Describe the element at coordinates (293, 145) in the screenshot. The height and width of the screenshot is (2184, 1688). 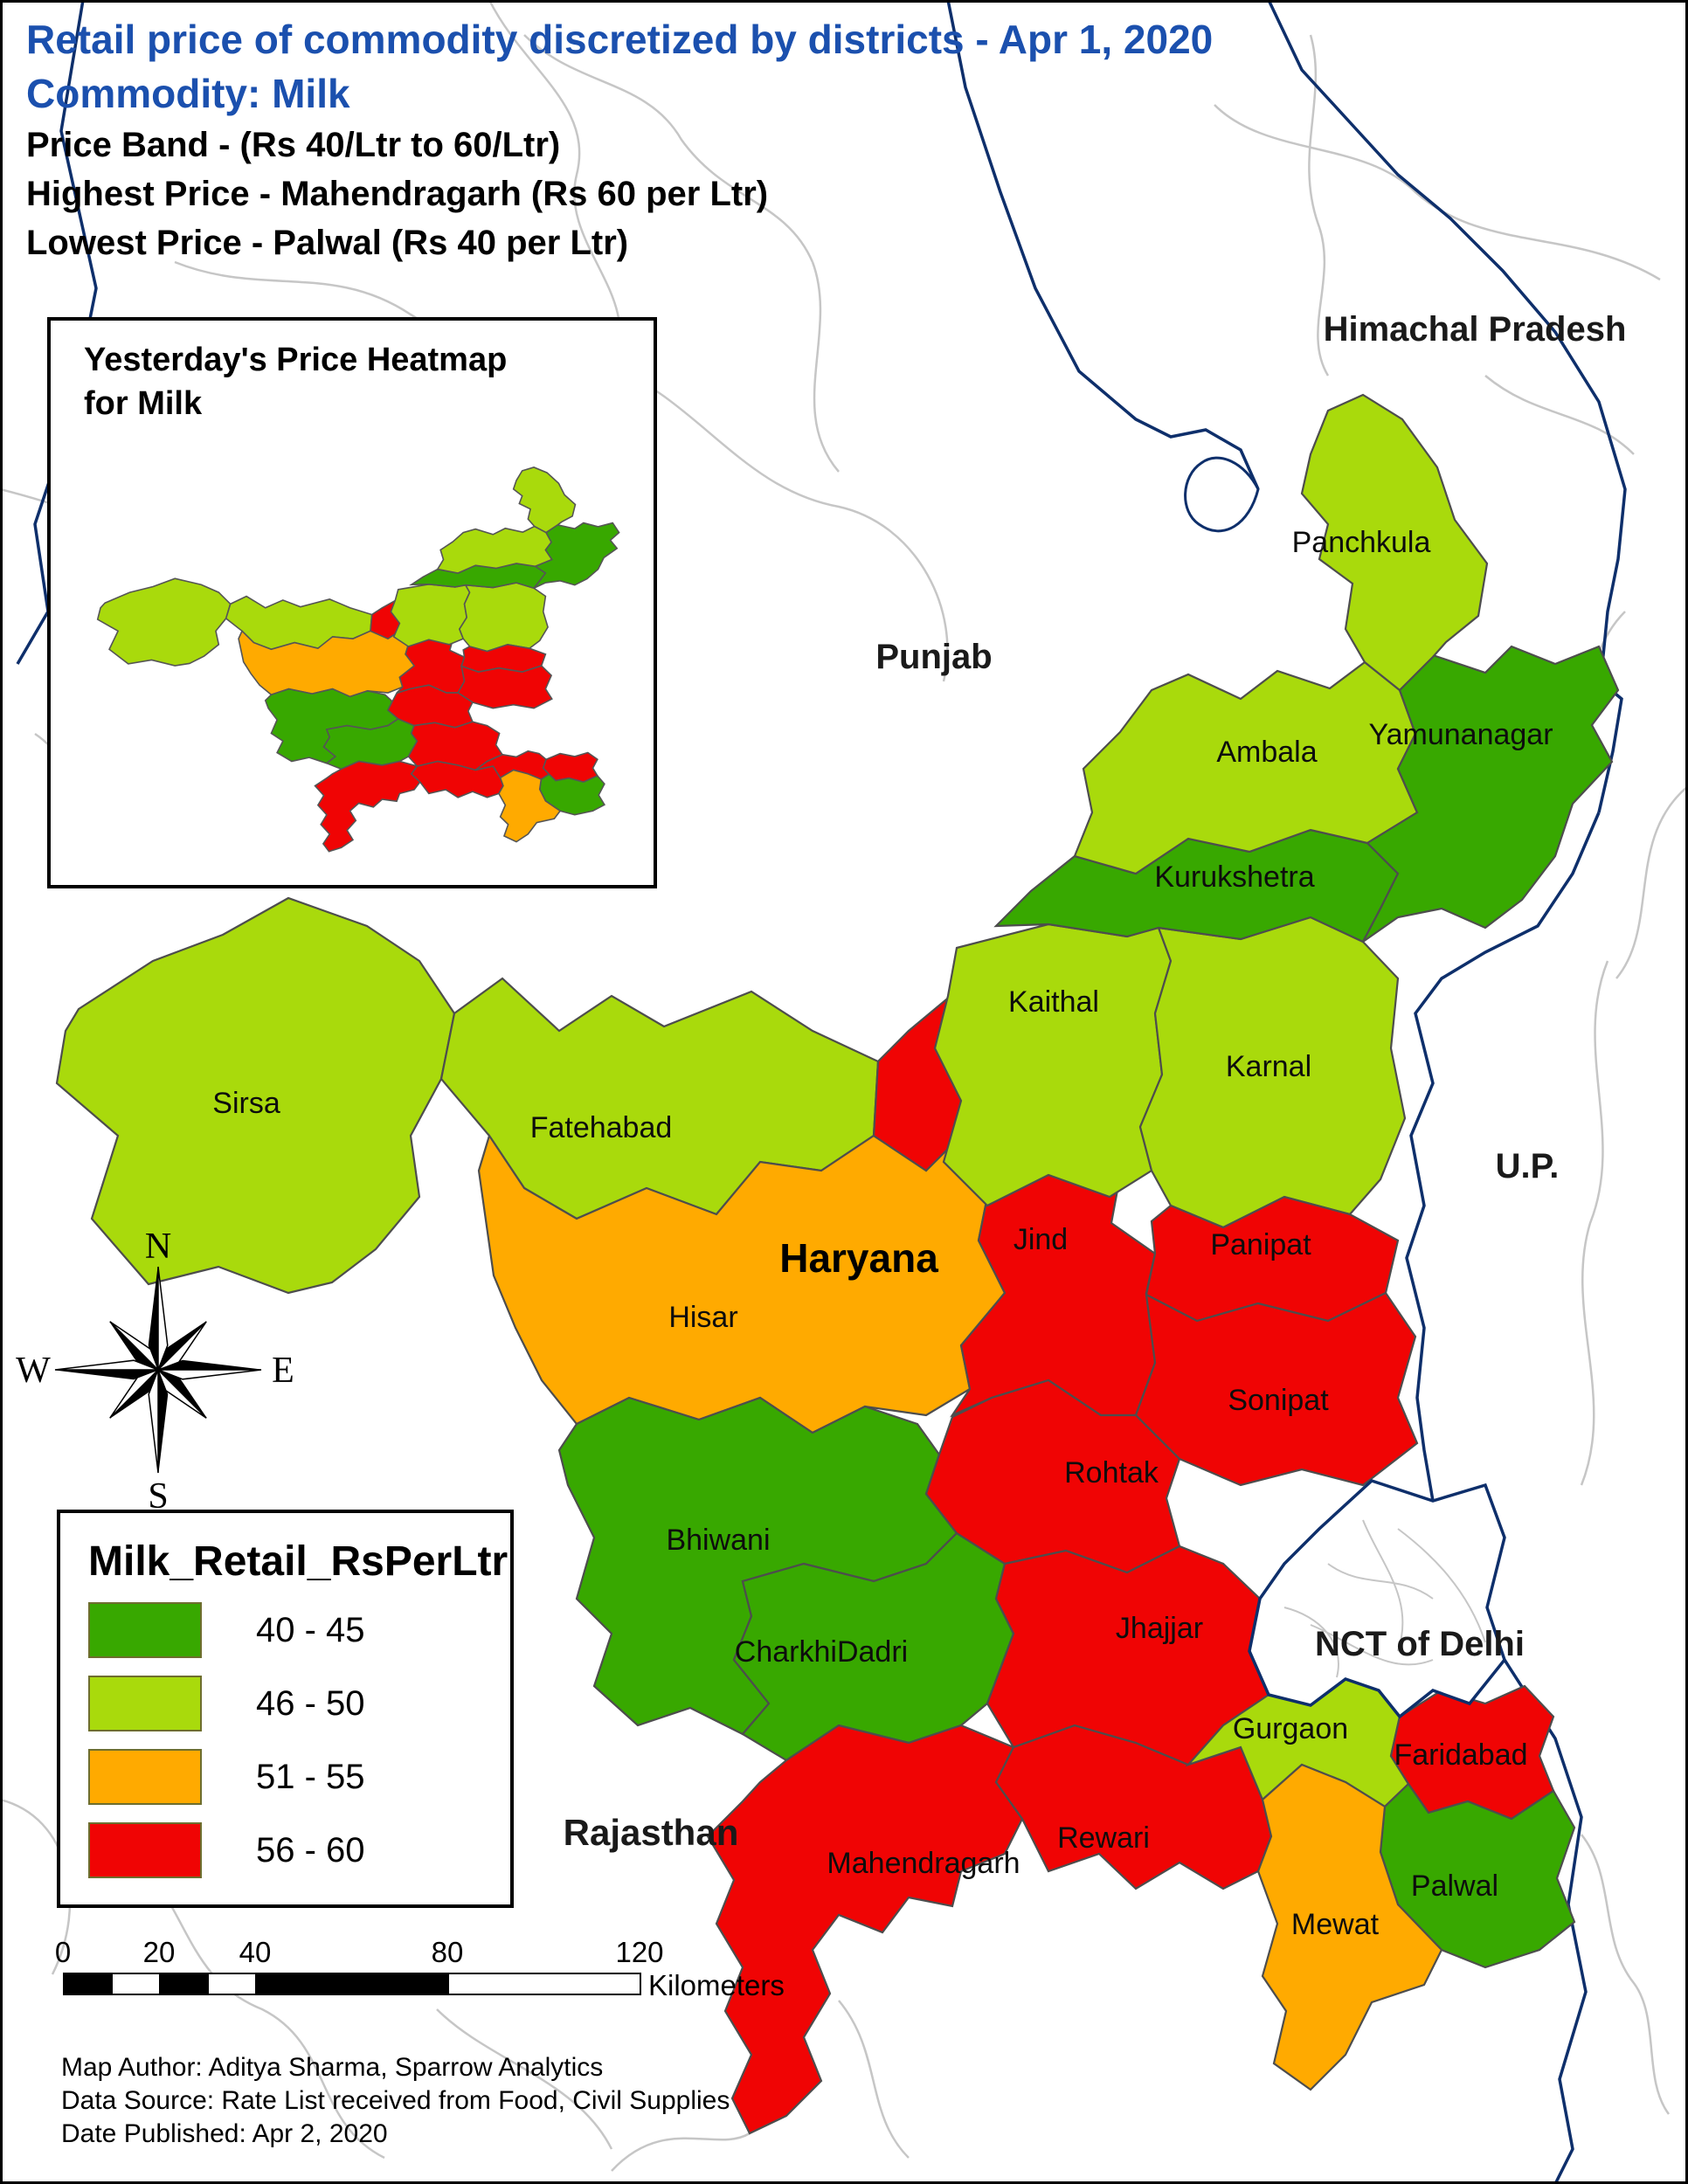
I see `price-band-line: Price Band - (Rs 40/Ltr to 60/Ltr)` at that location.